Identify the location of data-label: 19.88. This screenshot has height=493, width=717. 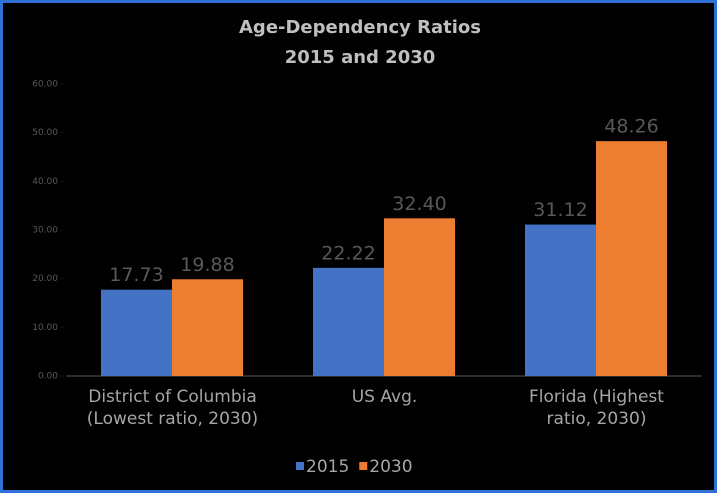
(207, 265).